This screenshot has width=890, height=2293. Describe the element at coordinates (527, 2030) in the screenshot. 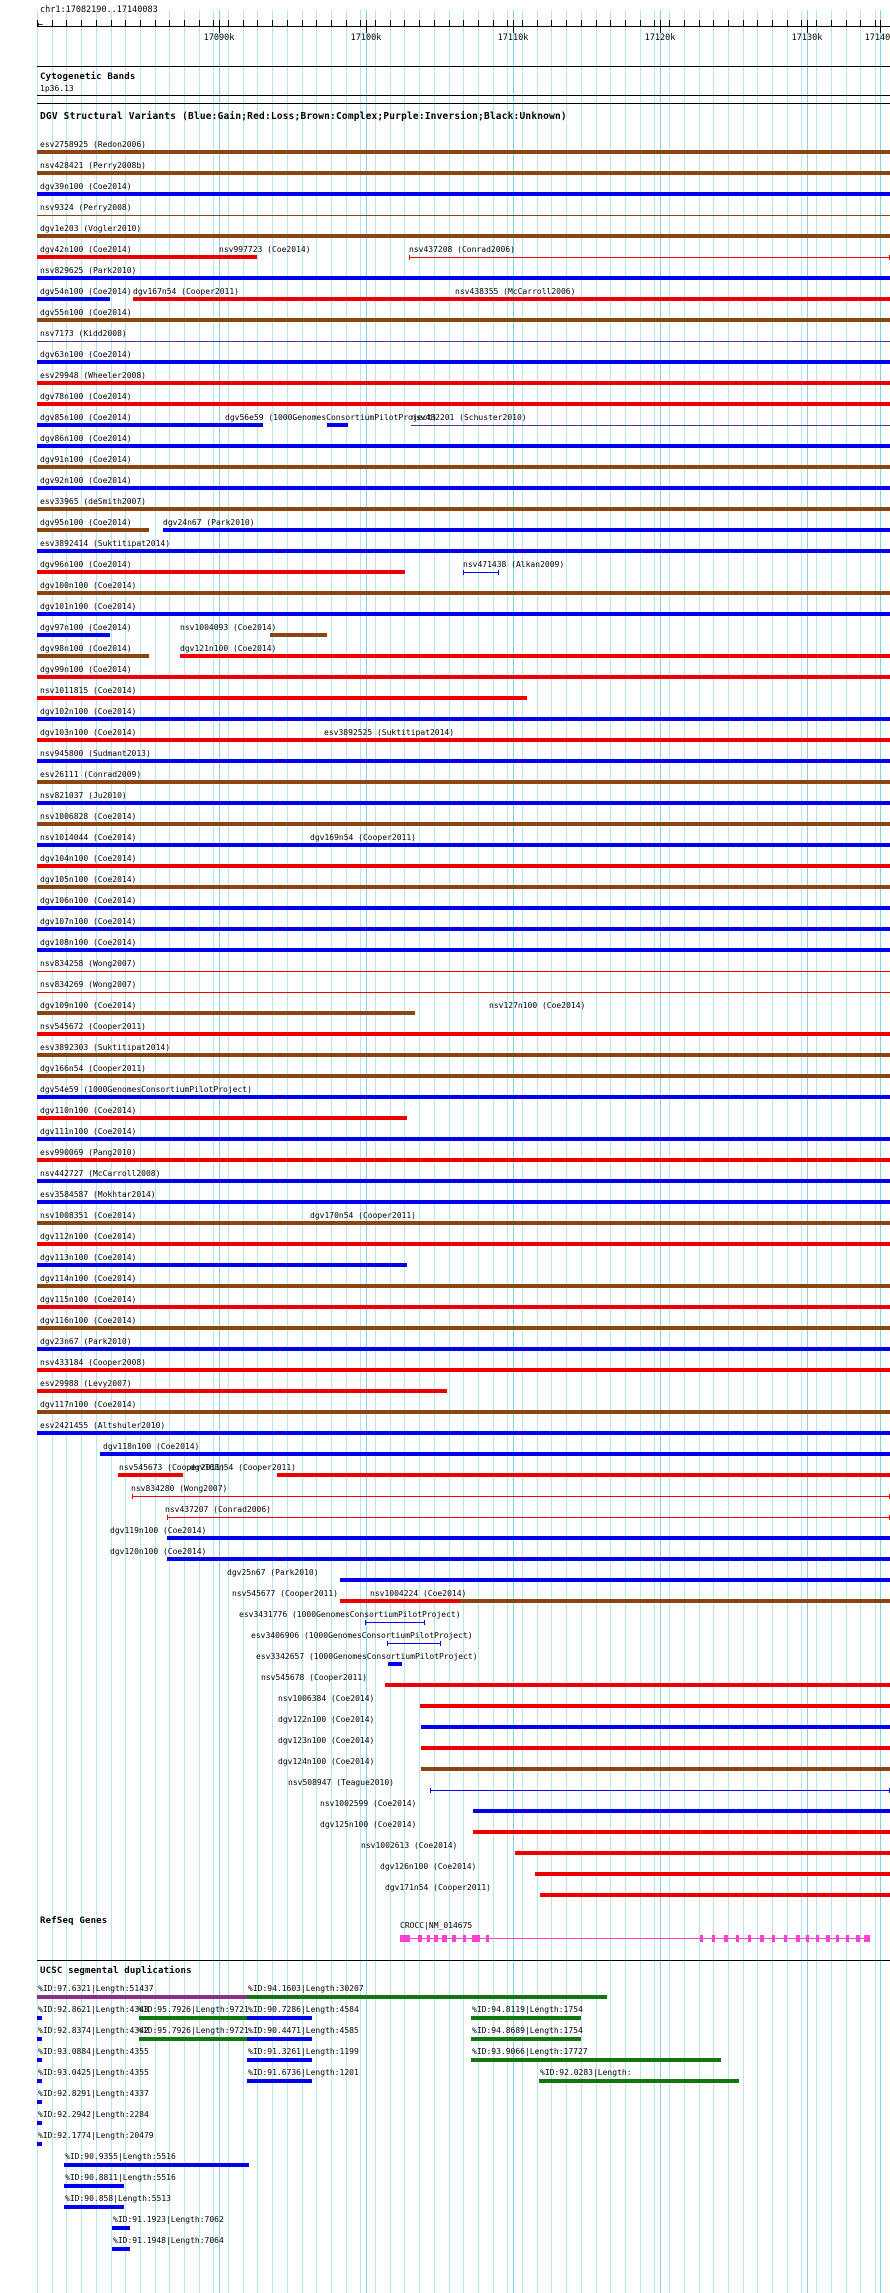

I see `segdup-label: %ID:94.8689|Length:1754` at that location.